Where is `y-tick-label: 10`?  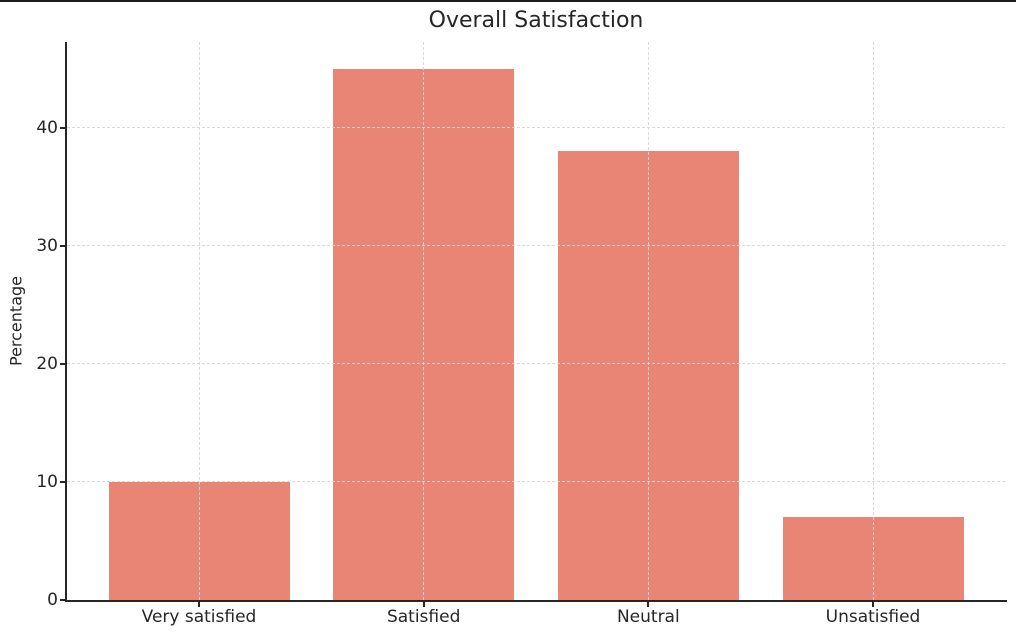
y-tick-label: 10 is located at coordinates (47, 481).